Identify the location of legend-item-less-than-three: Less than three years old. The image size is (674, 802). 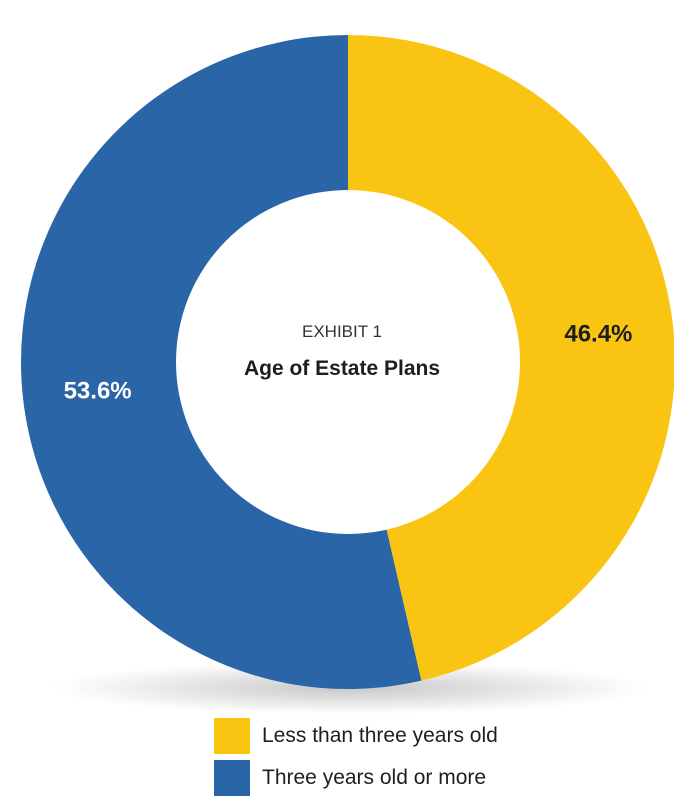
(356, 736).